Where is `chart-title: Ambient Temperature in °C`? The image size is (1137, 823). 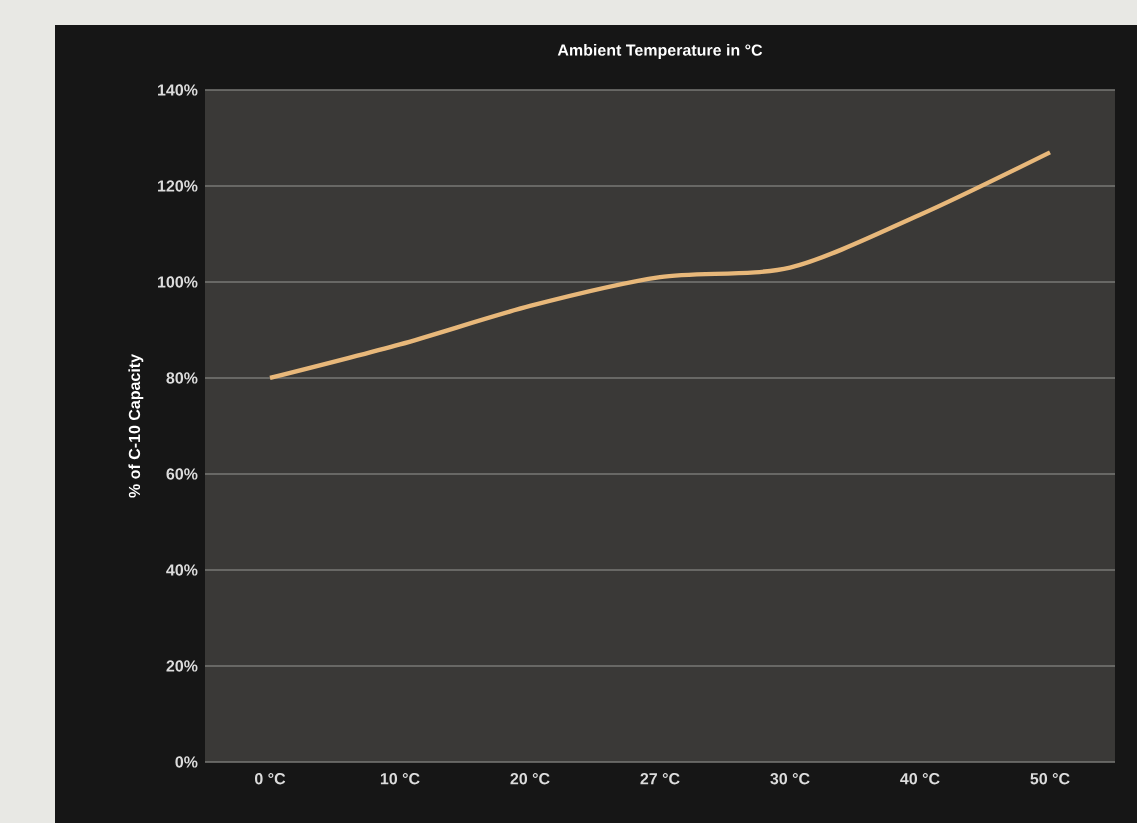 chart-title: Ambient Temperature in °C is located at coordinates (660, 51).